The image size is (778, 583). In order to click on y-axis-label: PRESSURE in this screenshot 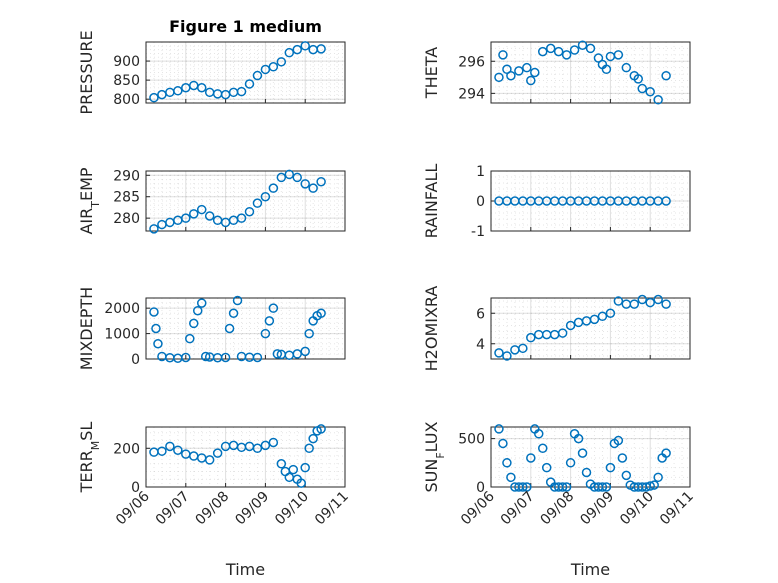, I will do `click(86, 72)`.